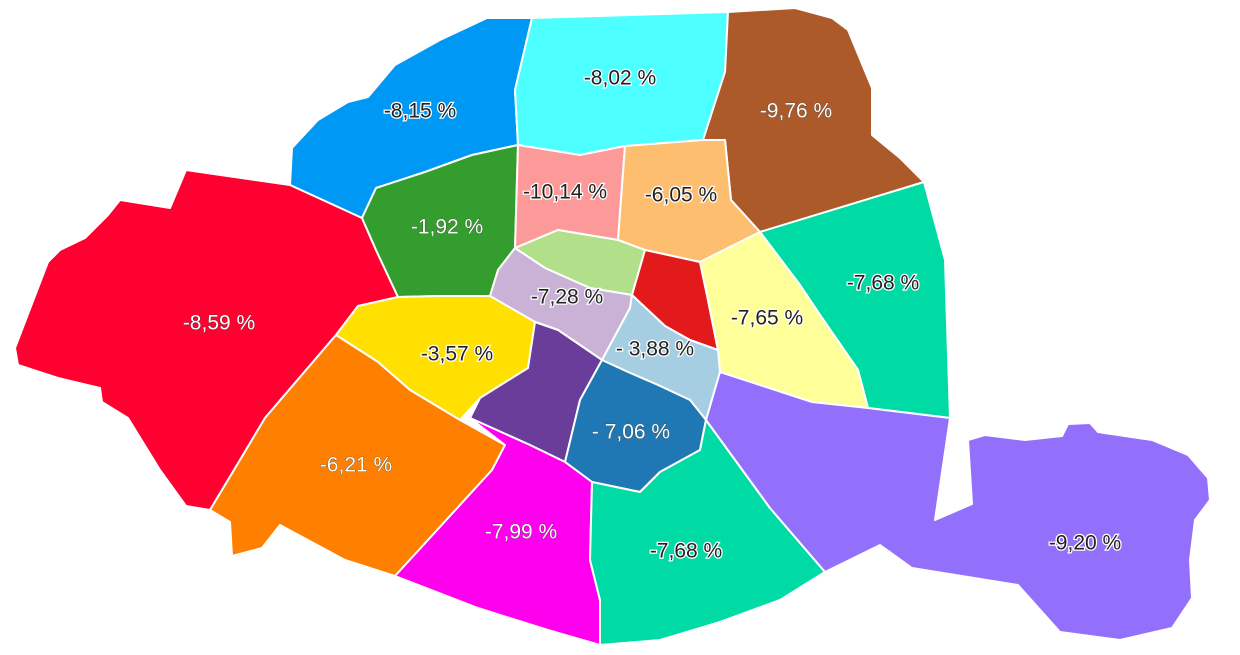 This screenshot has height=655, width=1240. I want to click on label-yellow: -3,57 %, so click(457, 354).